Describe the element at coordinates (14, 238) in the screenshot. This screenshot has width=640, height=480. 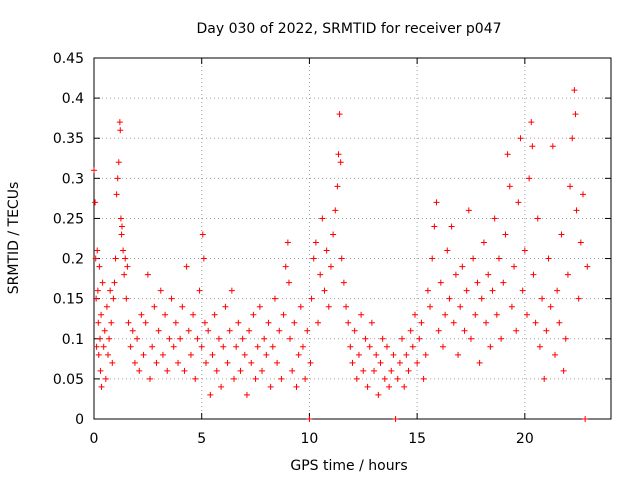
I see `y-axis-label: SRMTID / TECUs` at that location.